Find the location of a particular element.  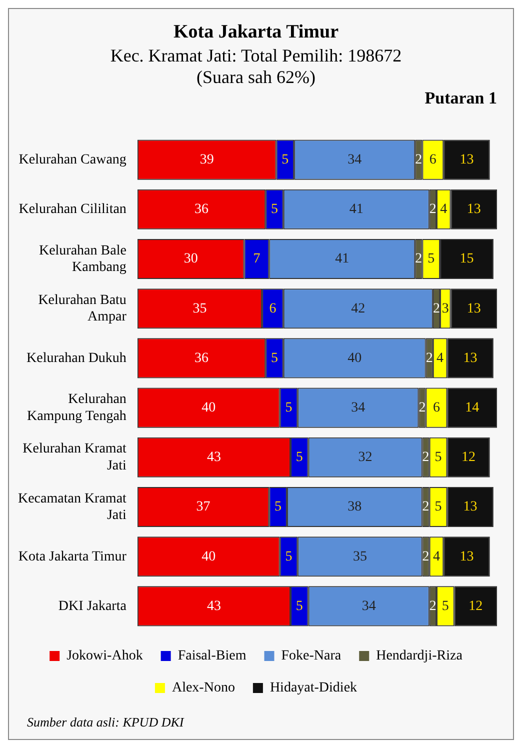

y-tick-label: Kota Jakarta Timur is located at coordinates (72, 556).